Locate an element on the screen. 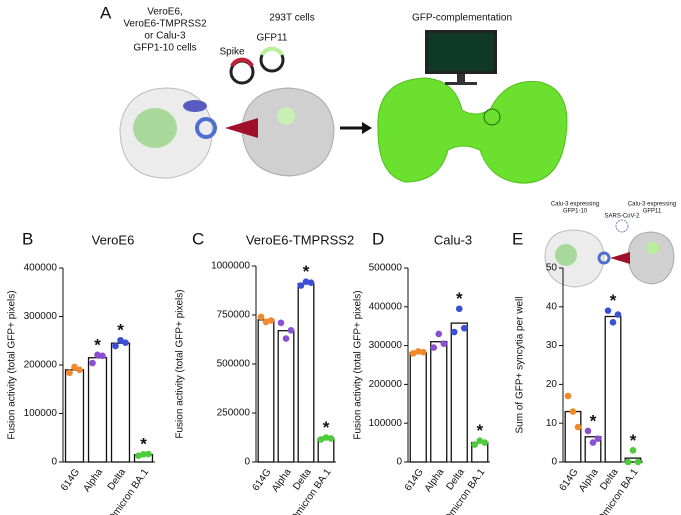 This screenshot has height=515, width=681. syncytium is located at coordinates (472, 130).